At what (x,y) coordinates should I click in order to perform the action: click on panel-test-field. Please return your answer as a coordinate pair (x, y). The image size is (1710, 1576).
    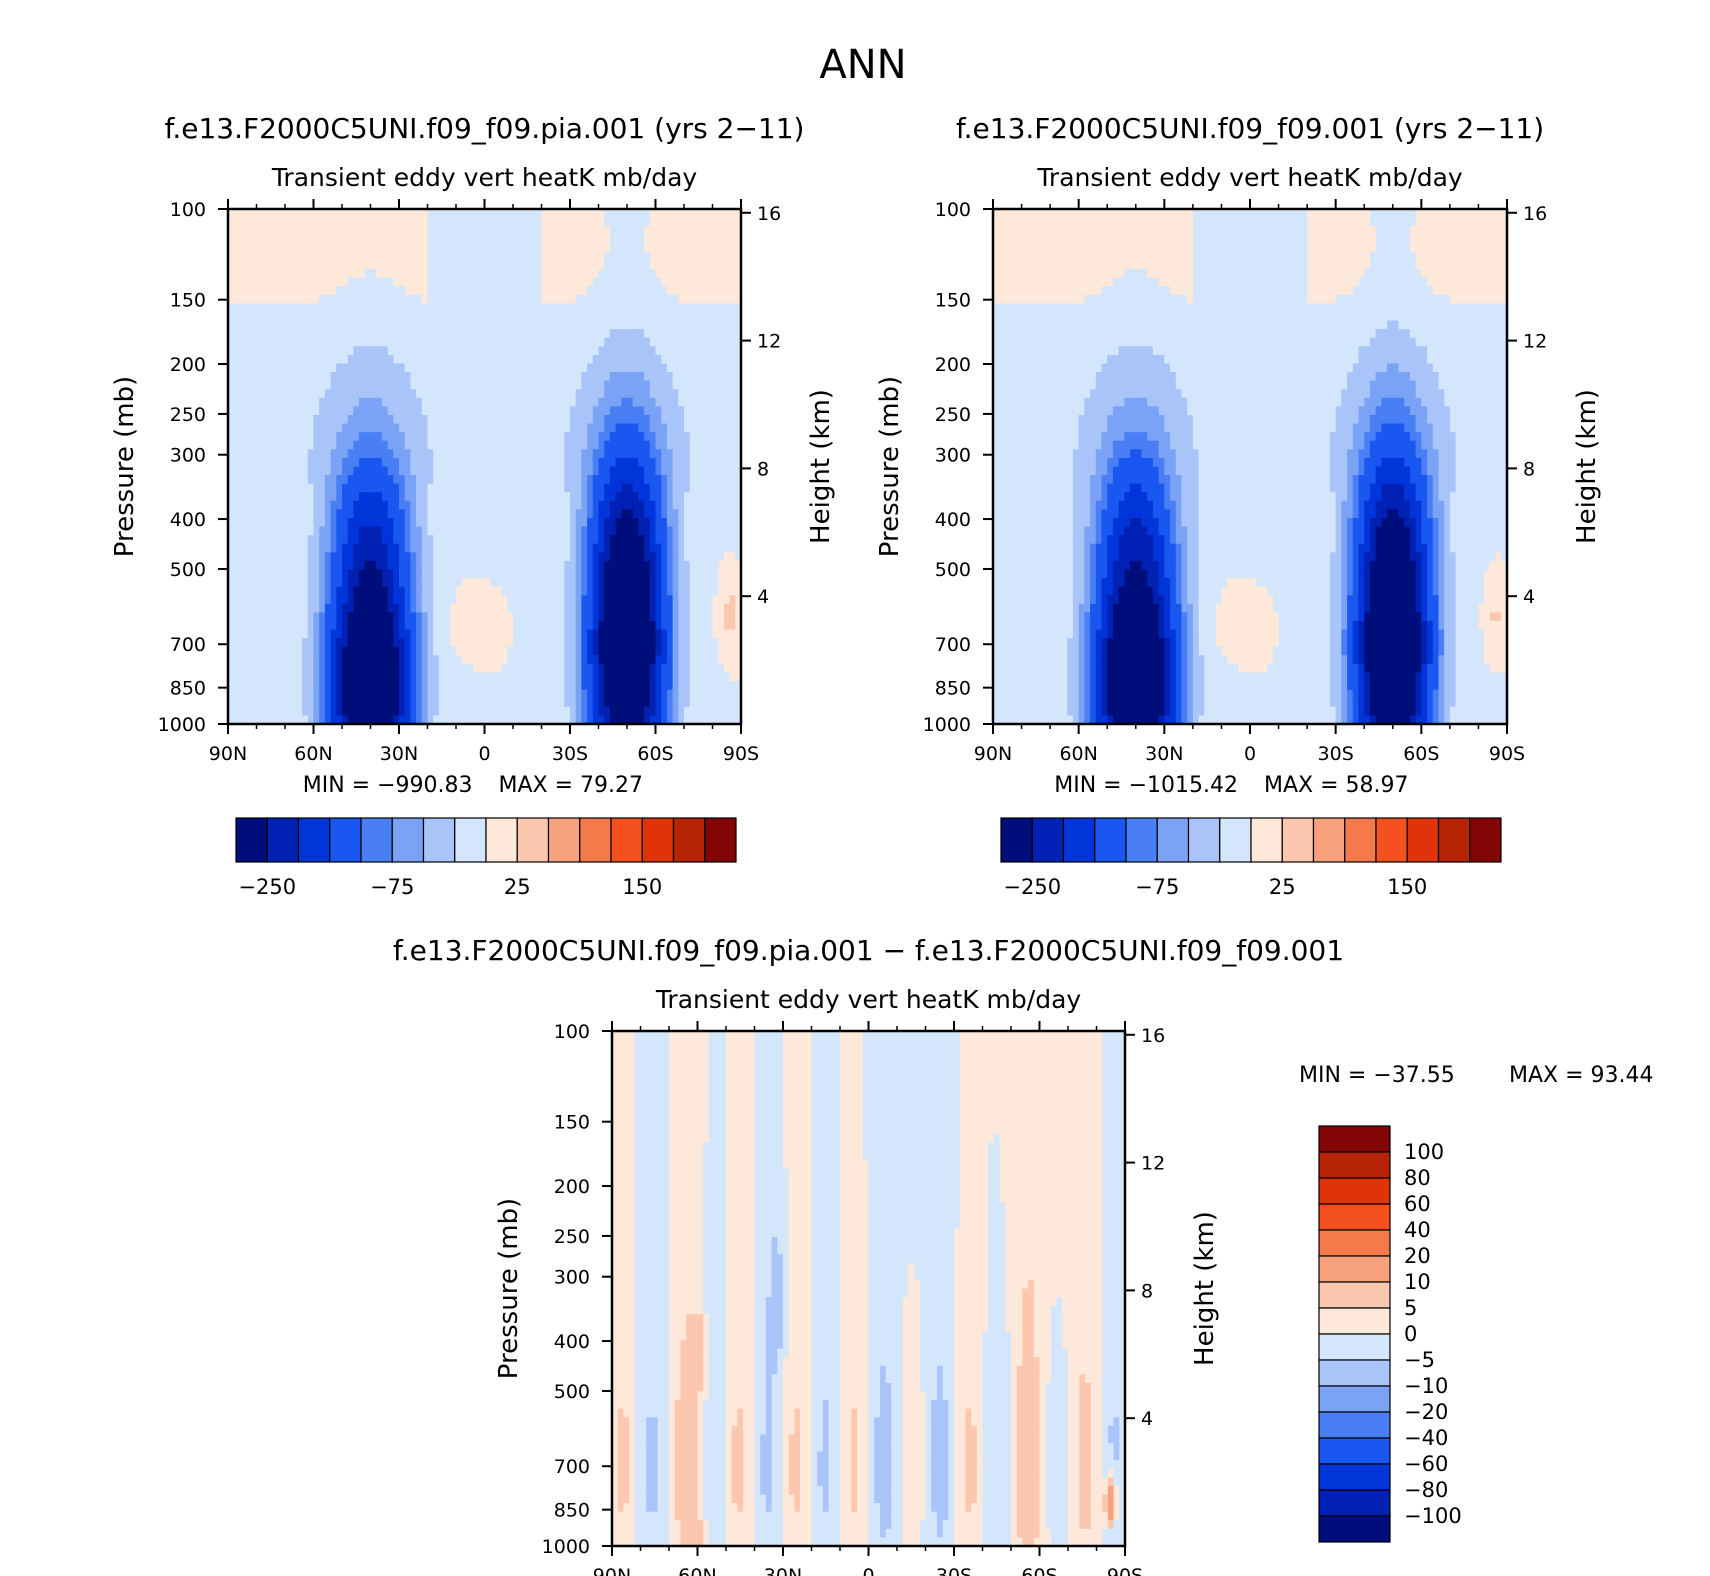
    Looking at the image, I should click on (485, 467).